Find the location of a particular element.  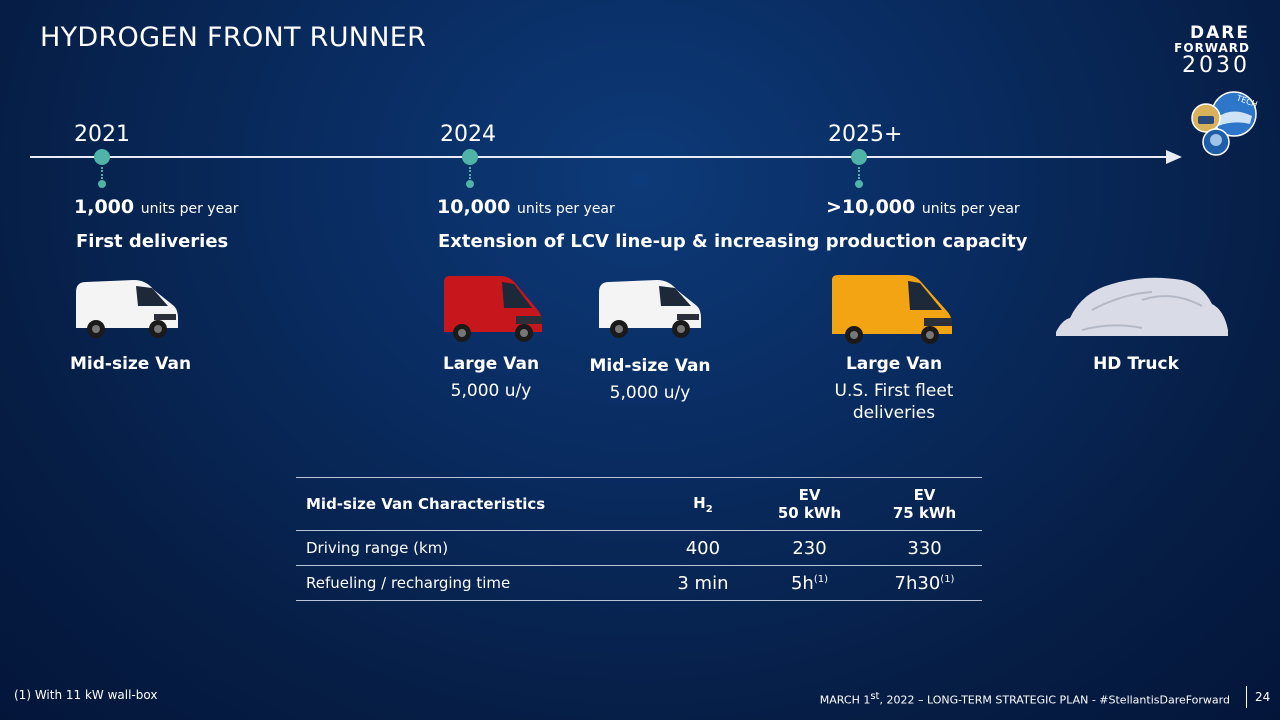

timeline-year-2021: 2021 is located at coordinates (102, 134).